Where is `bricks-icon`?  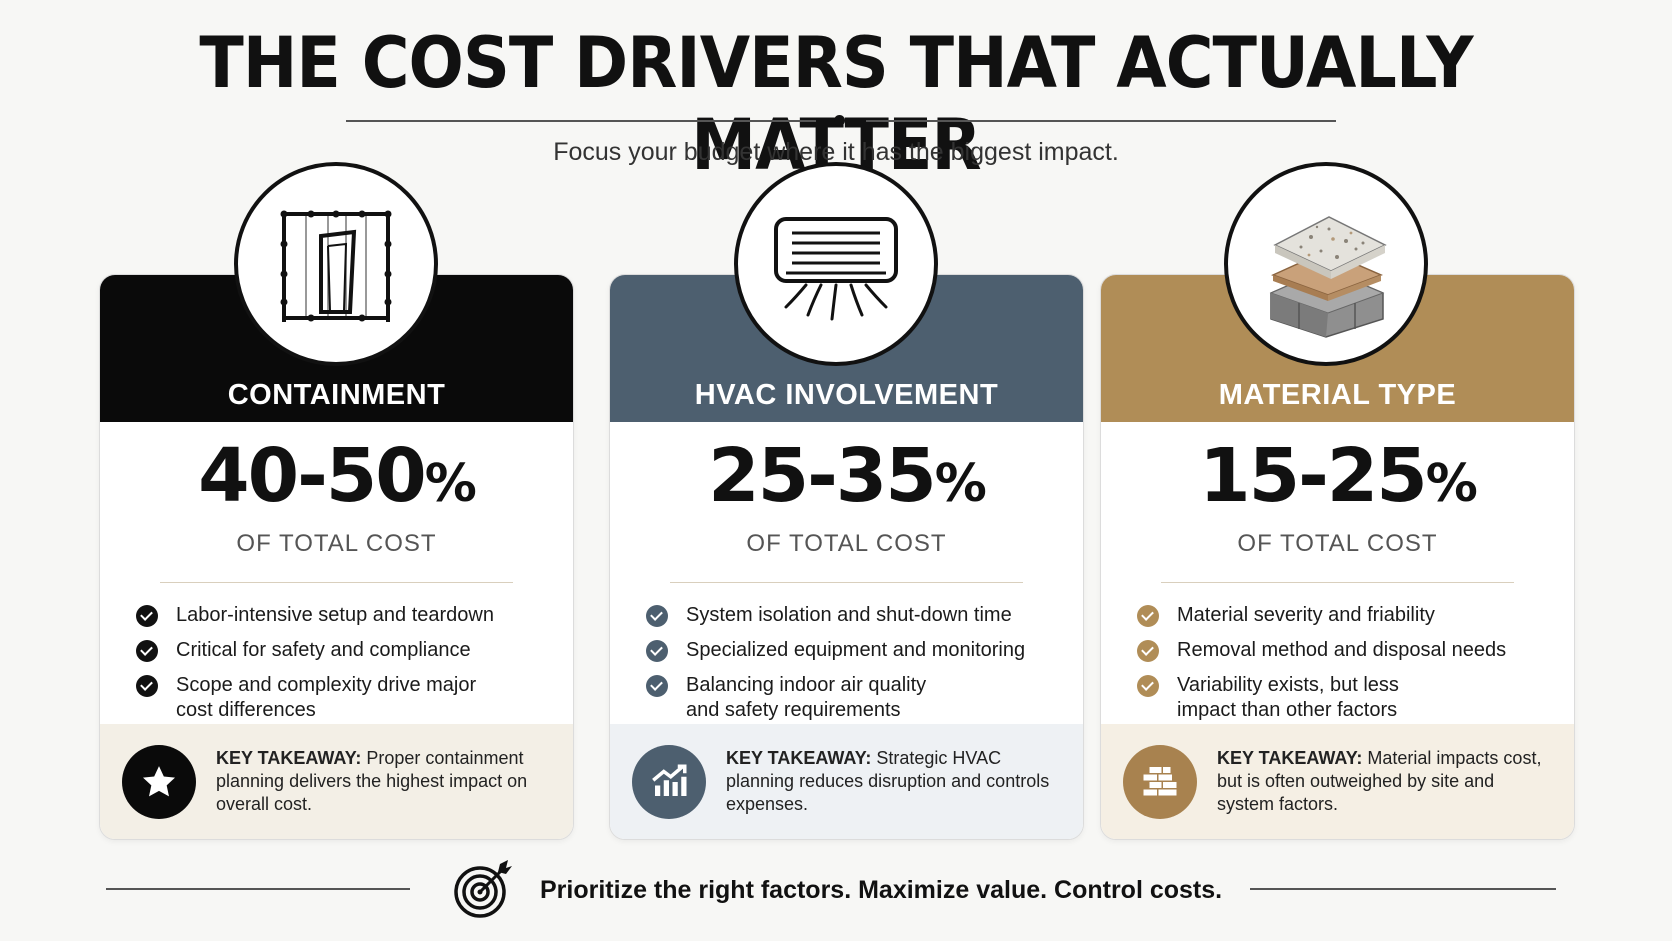
bricks-icon is located at coordinates (1160, 781).